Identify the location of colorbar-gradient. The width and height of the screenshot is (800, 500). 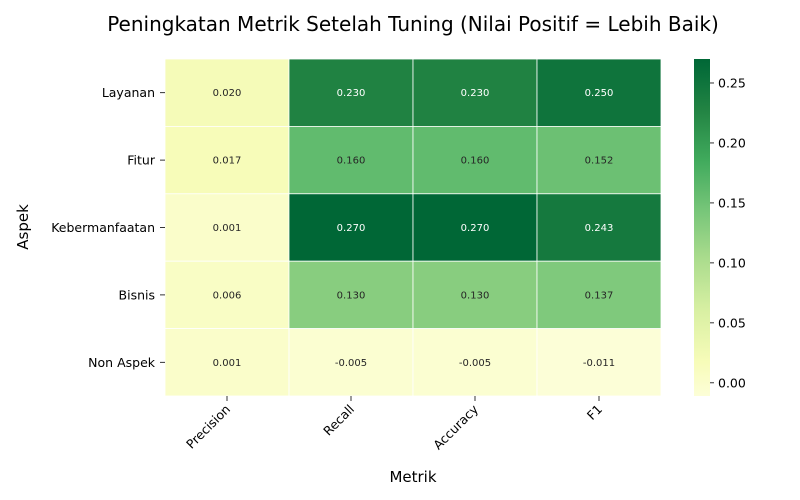
(702, 227).